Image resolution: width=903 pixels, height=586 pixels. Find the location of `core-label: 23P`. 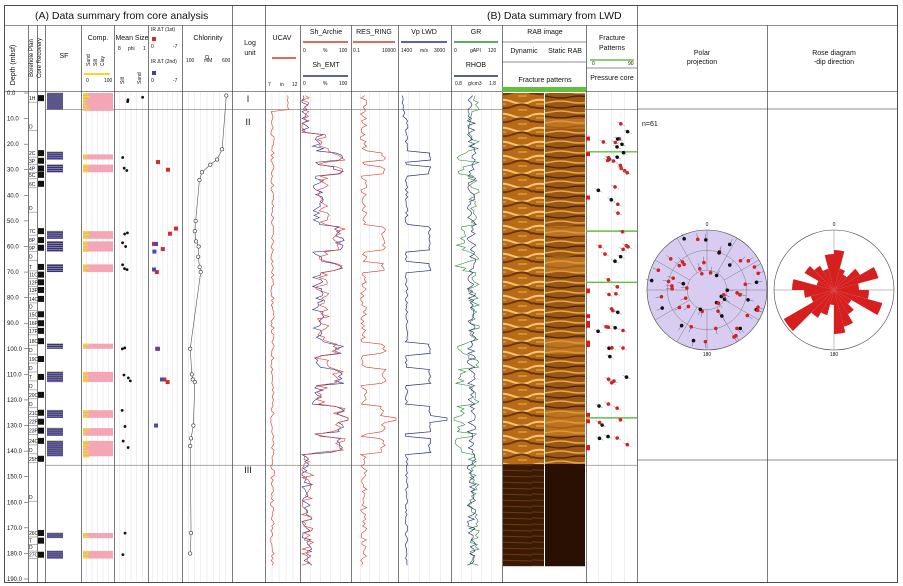

core-label: 23P is located at coordinates (34, 432).